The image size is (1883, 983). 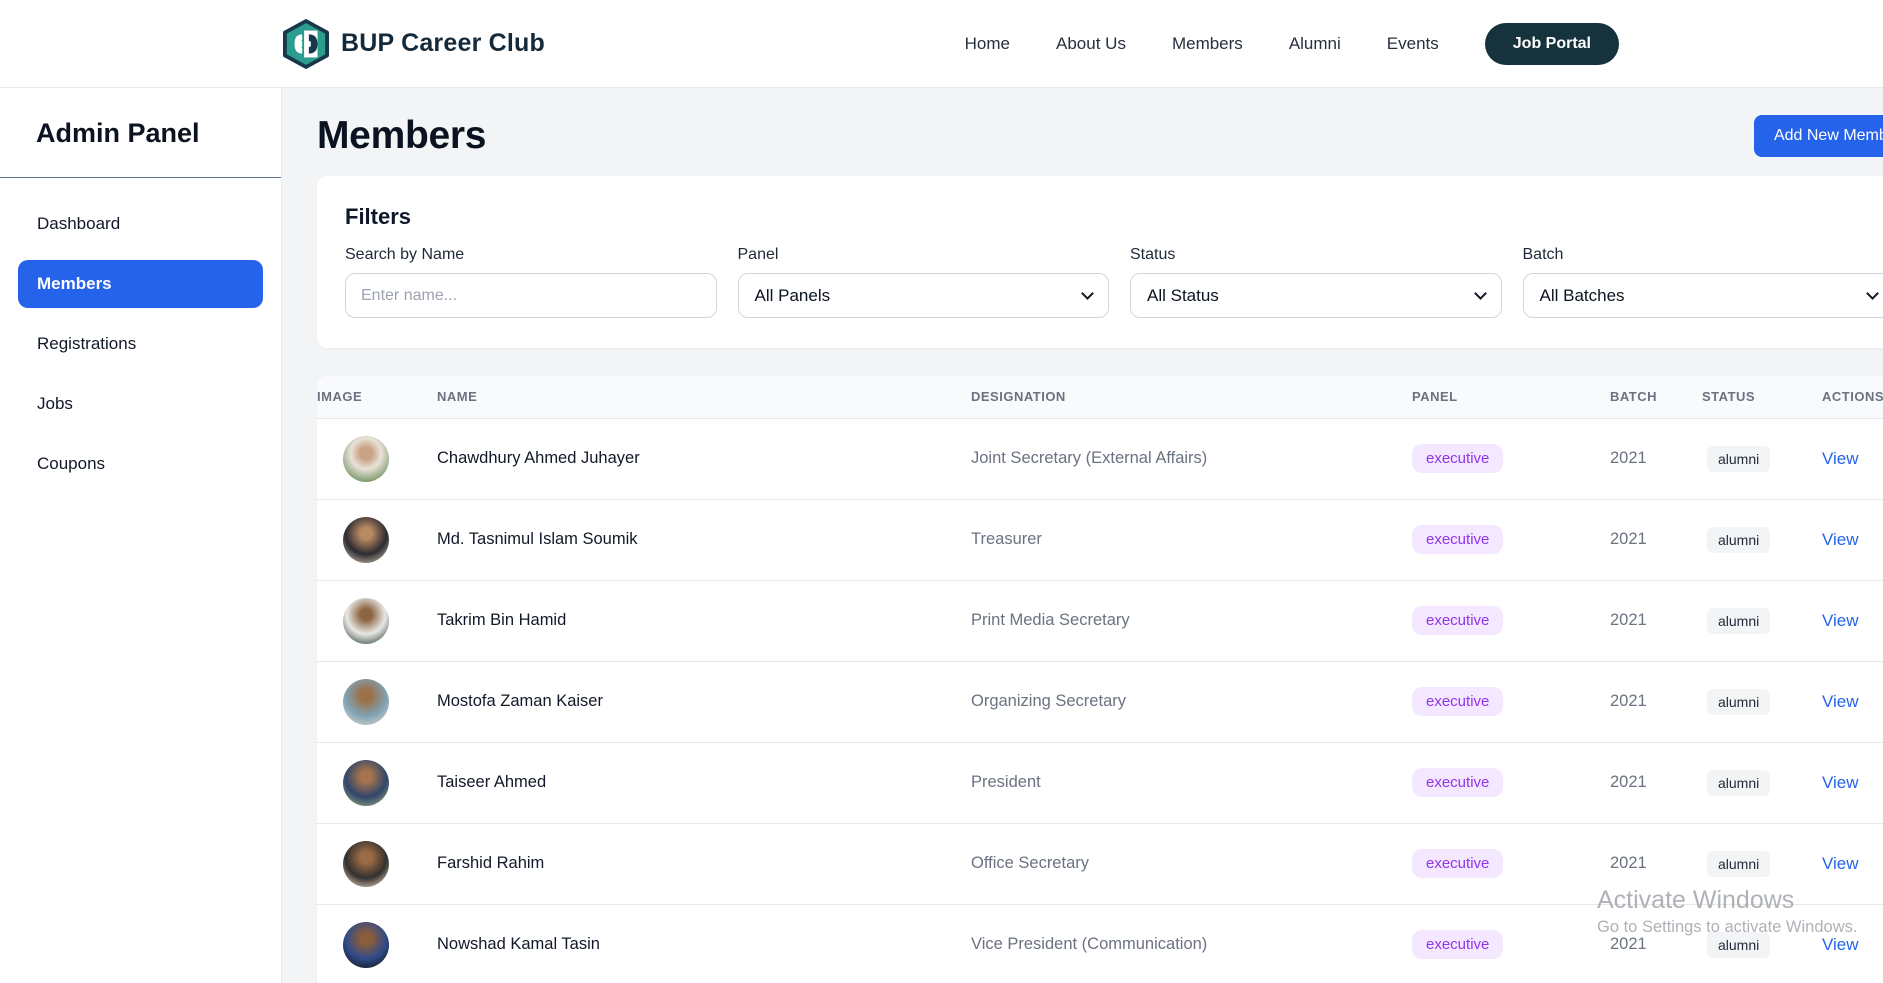 What do you see at coordinates (402, 135) in the screenshot?
I see `page-title: Members` at bounding box center [402, 135].